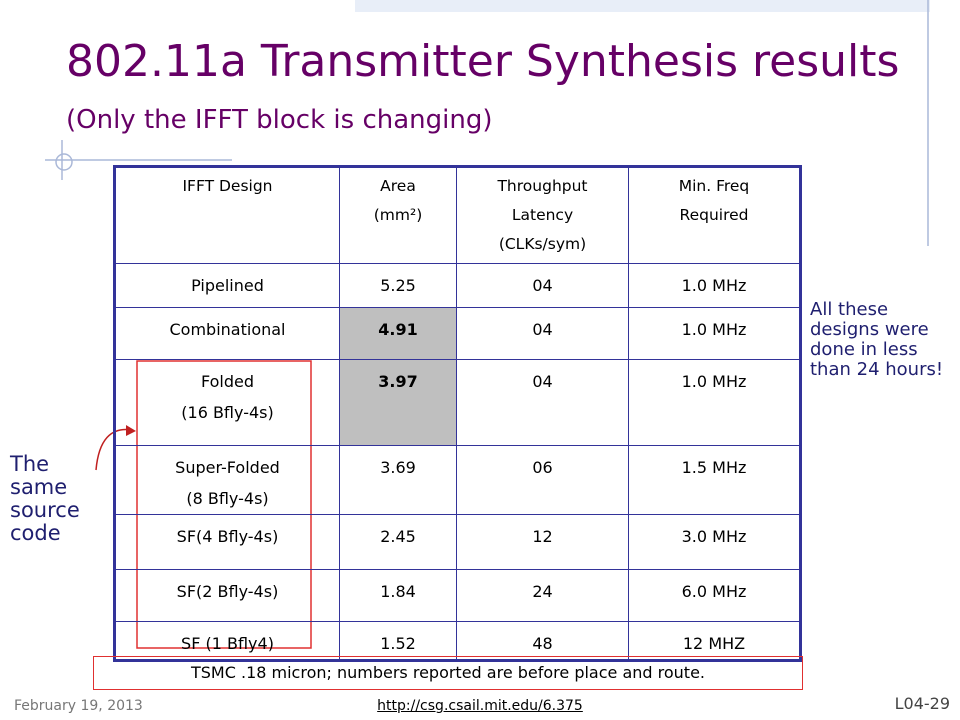 Image resolution: width=960 pixels, height=720 pixels. I want to click on table-cell: 1.52, so click(398, 641).